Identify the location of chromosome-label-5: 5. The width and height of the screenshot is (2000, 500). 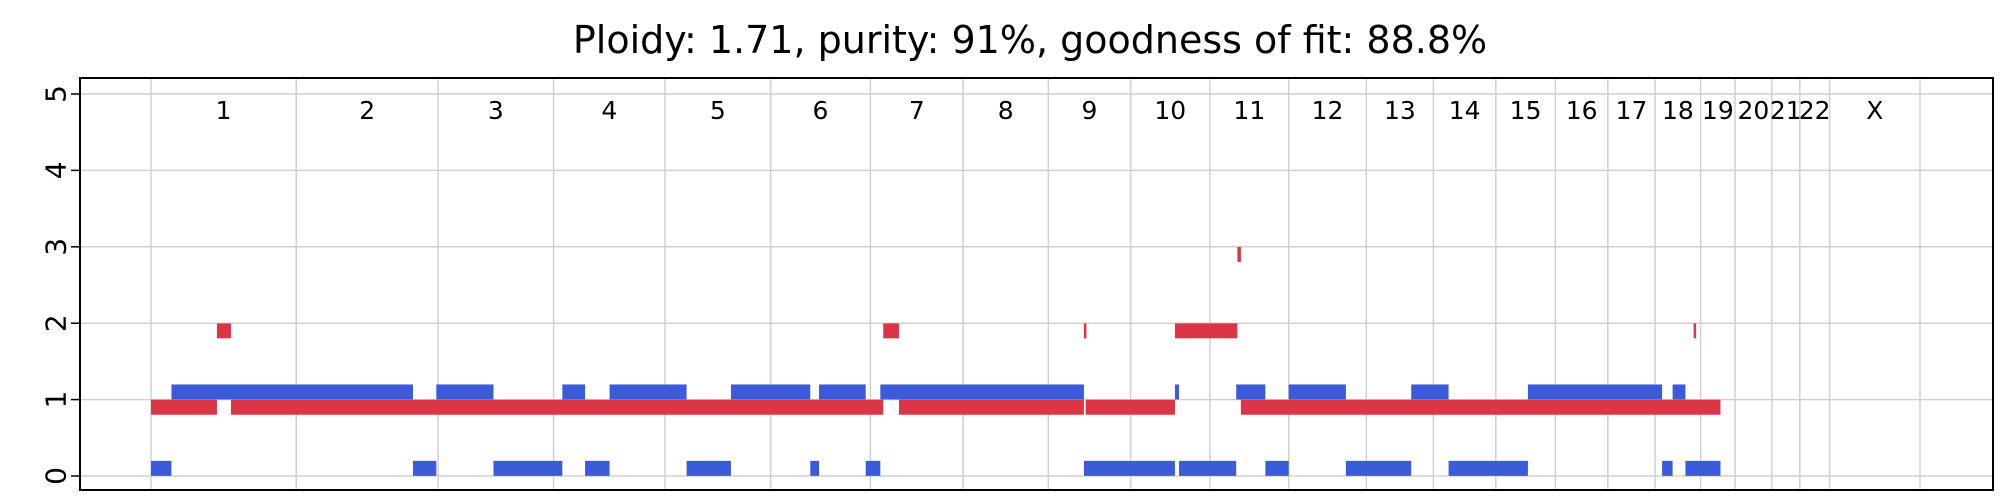
(718, 110).